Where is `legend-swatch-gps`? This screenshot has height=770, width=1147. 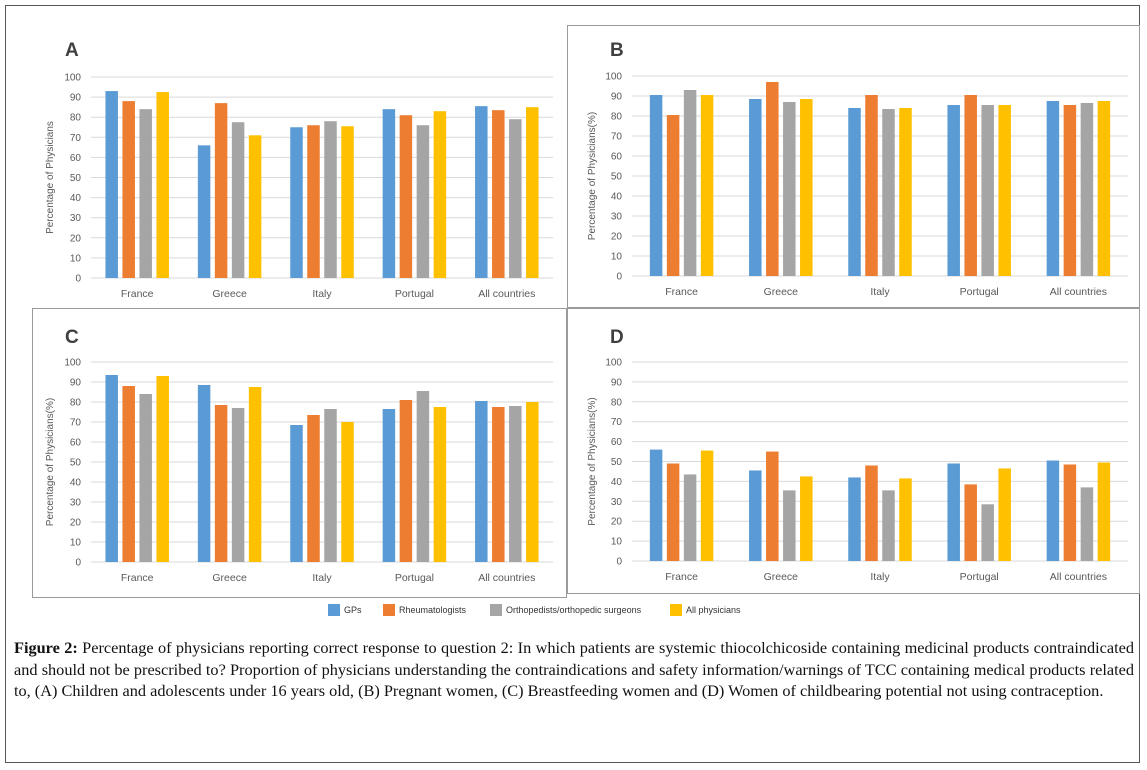 legend-swatch-gps is located at coordinates (334, 610).